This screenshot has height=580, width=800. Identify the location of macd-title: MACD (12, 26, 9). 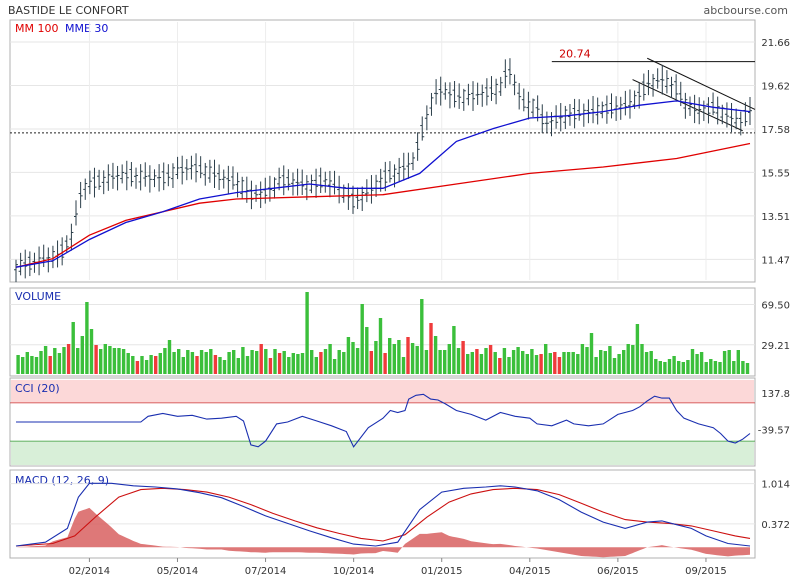
(62, 480).